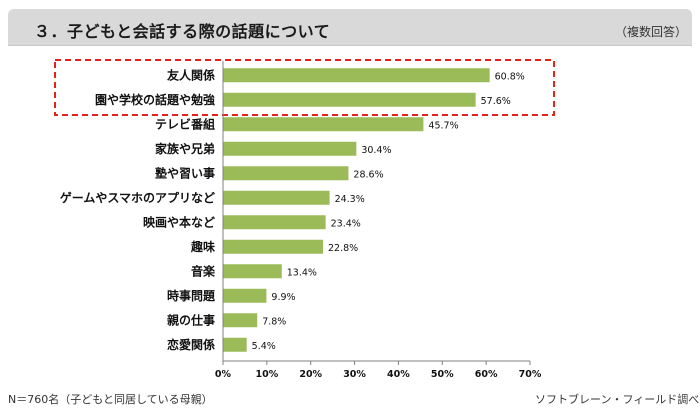 The height and width of the screenshot is (413, 700). What do you see at coordinates (264, 346) in the screenshot?
I see `value-label-11: 5.4%` at bounding box center [264, 346].